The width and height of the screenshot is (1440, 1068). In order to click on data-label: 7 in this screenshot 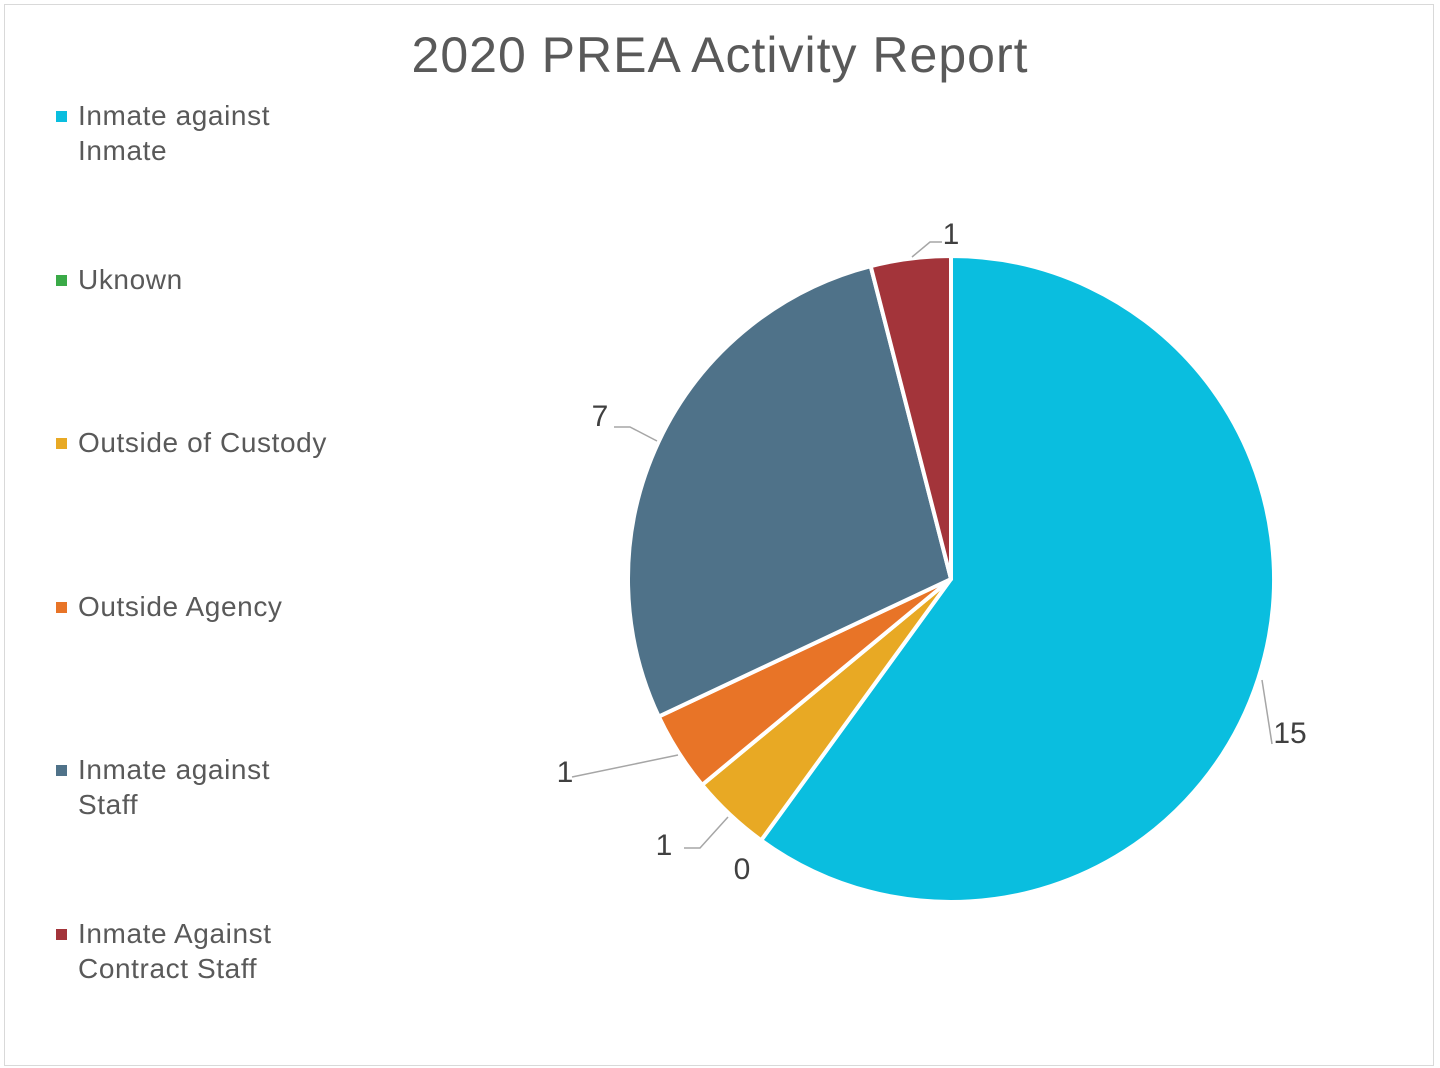, I will do `click(600, 416)`.